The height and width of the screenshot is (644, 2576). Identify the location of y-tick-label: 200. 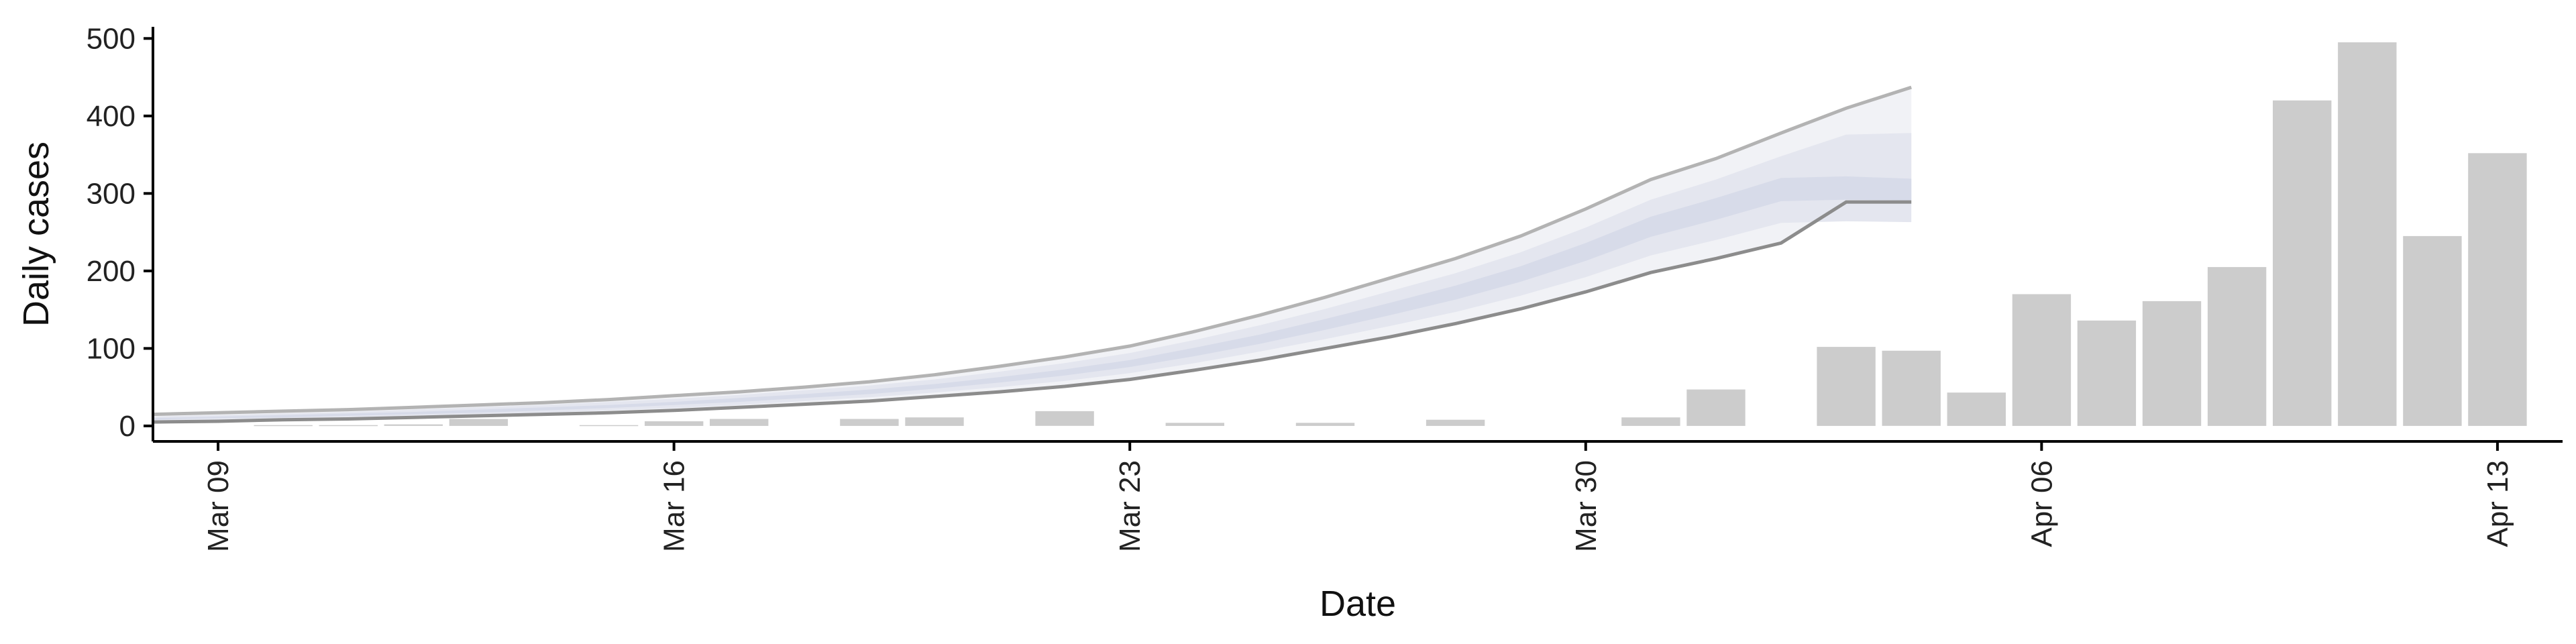
(111, 271).